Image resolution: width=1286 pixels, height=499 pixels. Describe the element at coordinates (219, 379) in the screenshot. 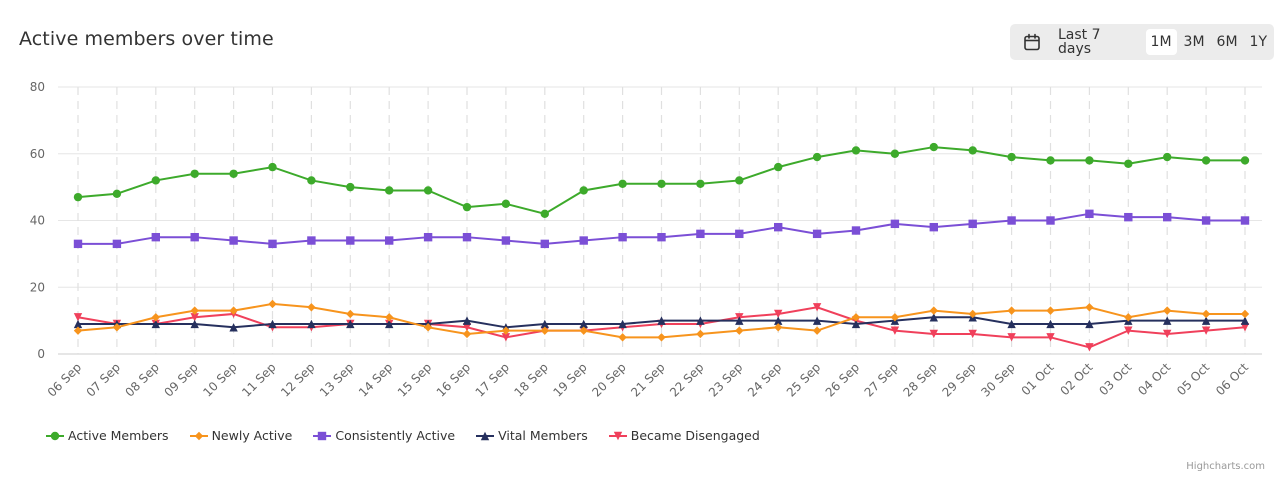

I see `x-tick-label: 10 Sep` at that location.